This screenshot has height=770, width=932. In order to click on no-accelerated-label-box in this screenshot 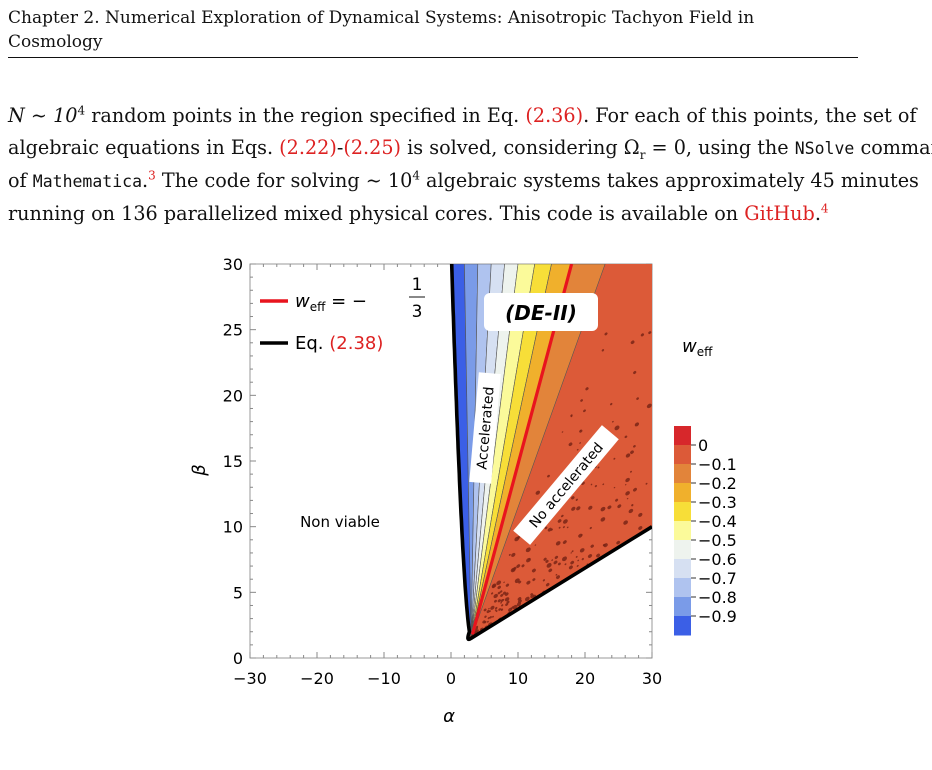, I will do `click(566, 485)`.